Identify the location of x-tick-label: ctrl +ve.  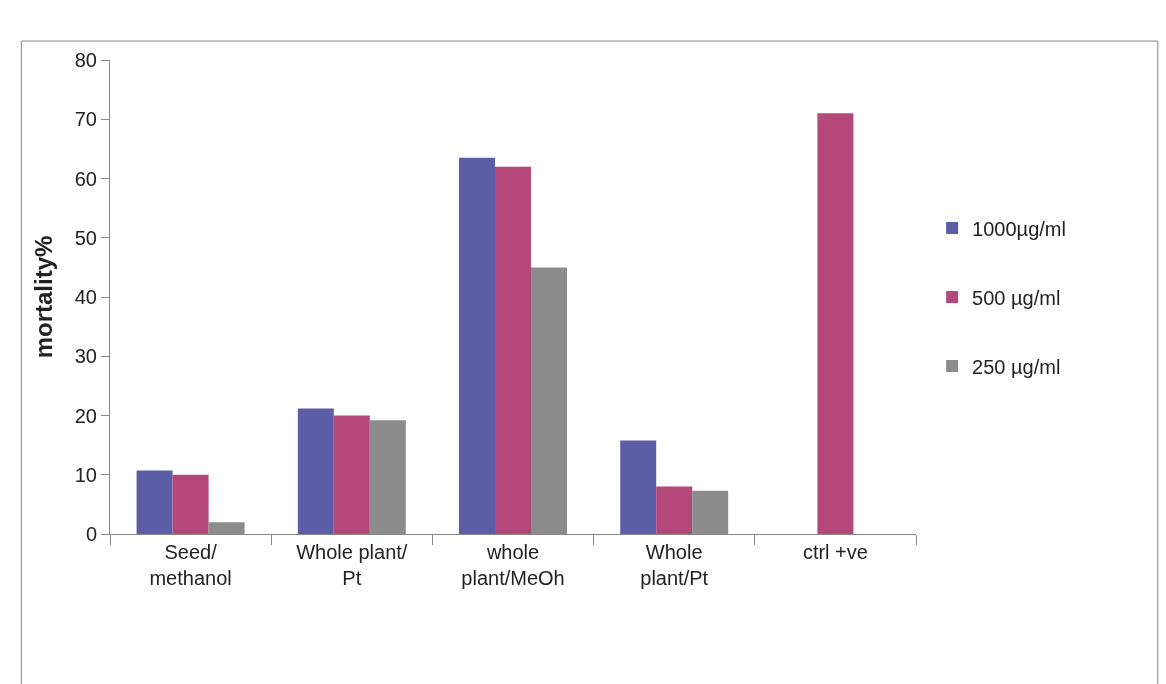
(835, 552).